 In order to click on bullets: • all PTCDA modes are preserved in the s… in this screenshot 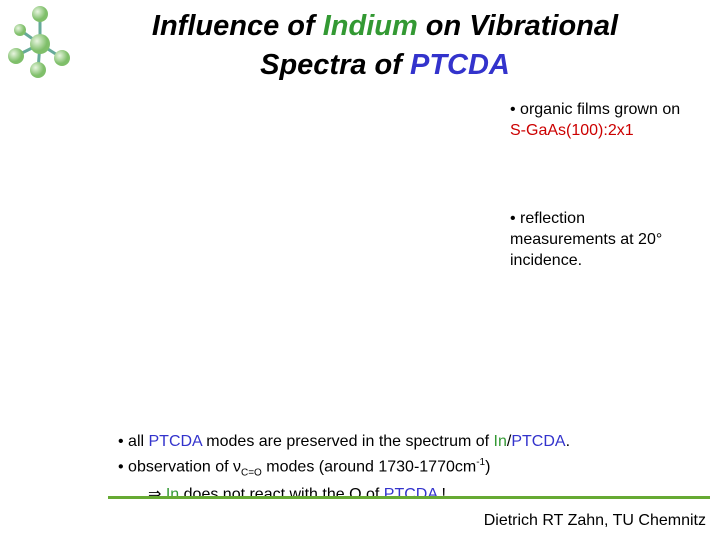, I will do `click(344, 468)`.